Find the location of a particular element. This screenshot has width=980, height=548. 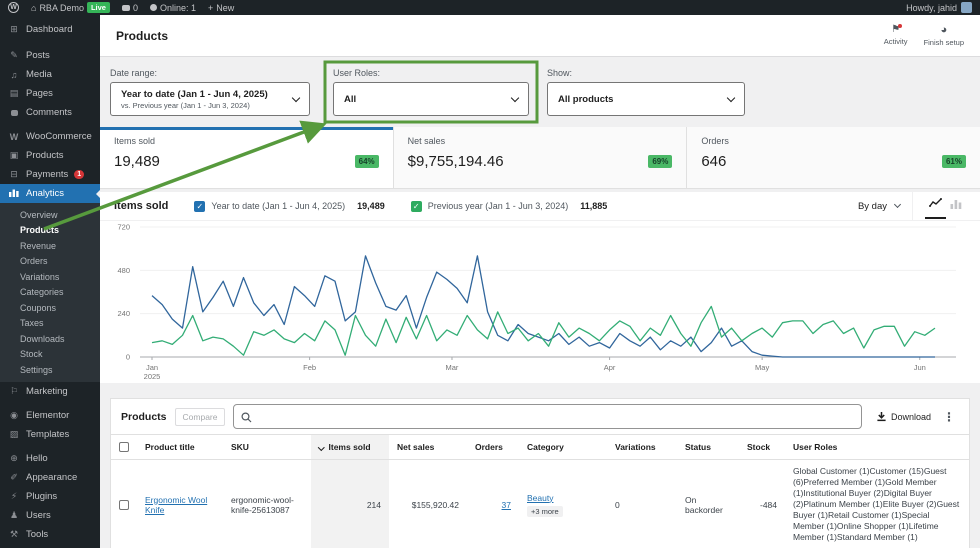

user-avatar is located at coordinates (966, 7).